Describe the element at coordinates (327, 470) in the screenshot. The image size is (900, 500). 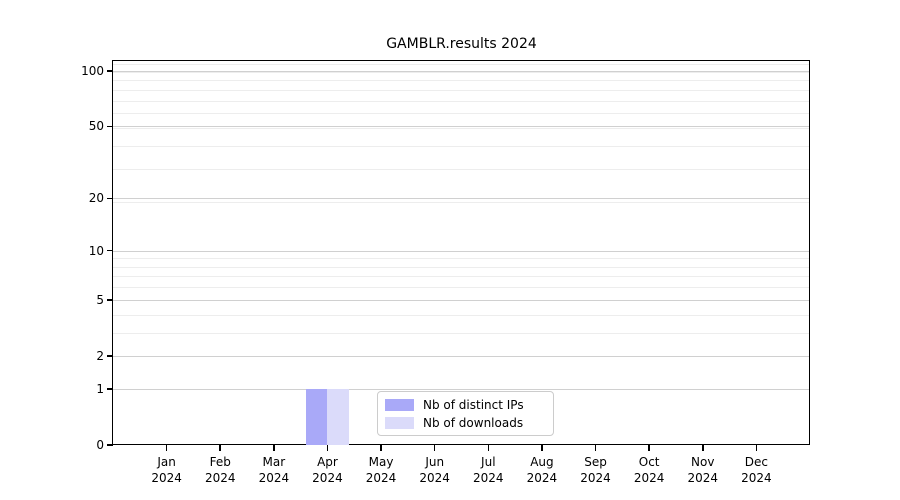
I see `x-tick-label: Apr 2024` at that location.